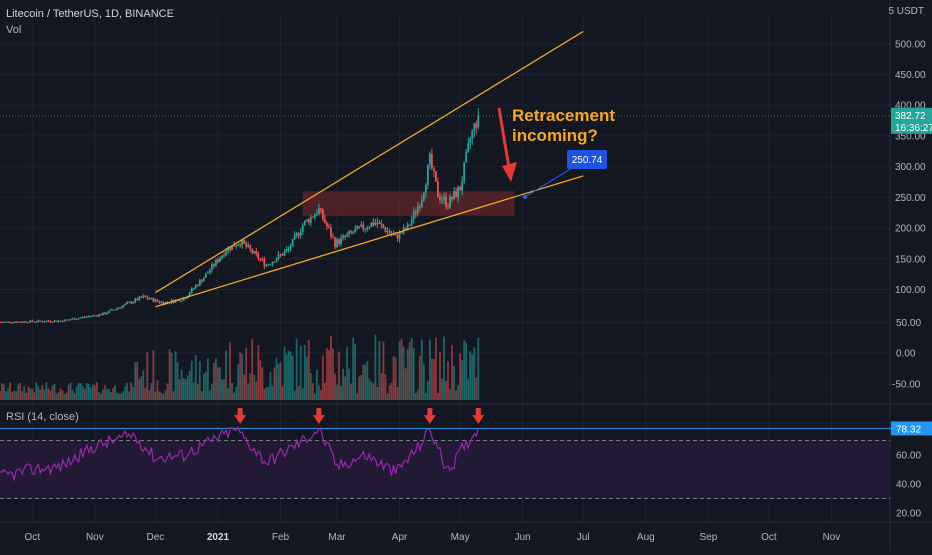 The image size is (932, 555). What do you see at coordinates (525, 196) in the screenshot?
I see `target-point` at bounding box center [525, 196].